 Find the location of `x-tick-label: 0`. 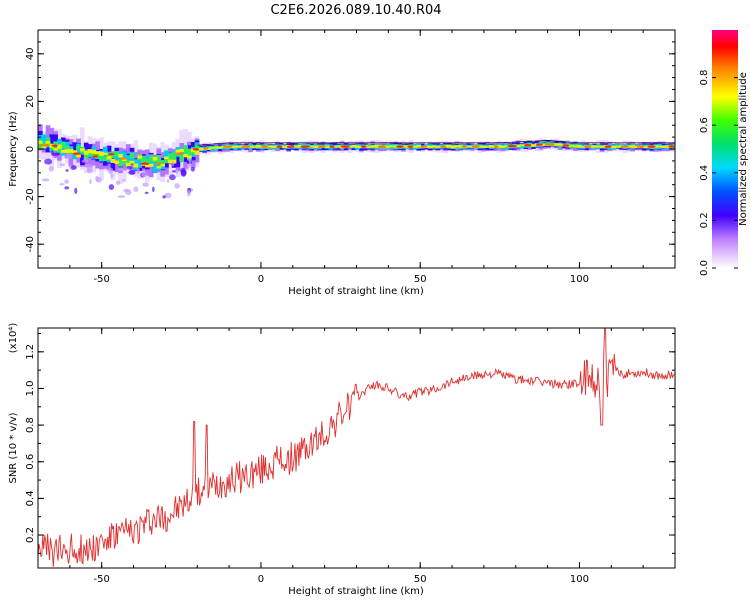

x-tick-label: 0 is located at coordinates (261, 579).